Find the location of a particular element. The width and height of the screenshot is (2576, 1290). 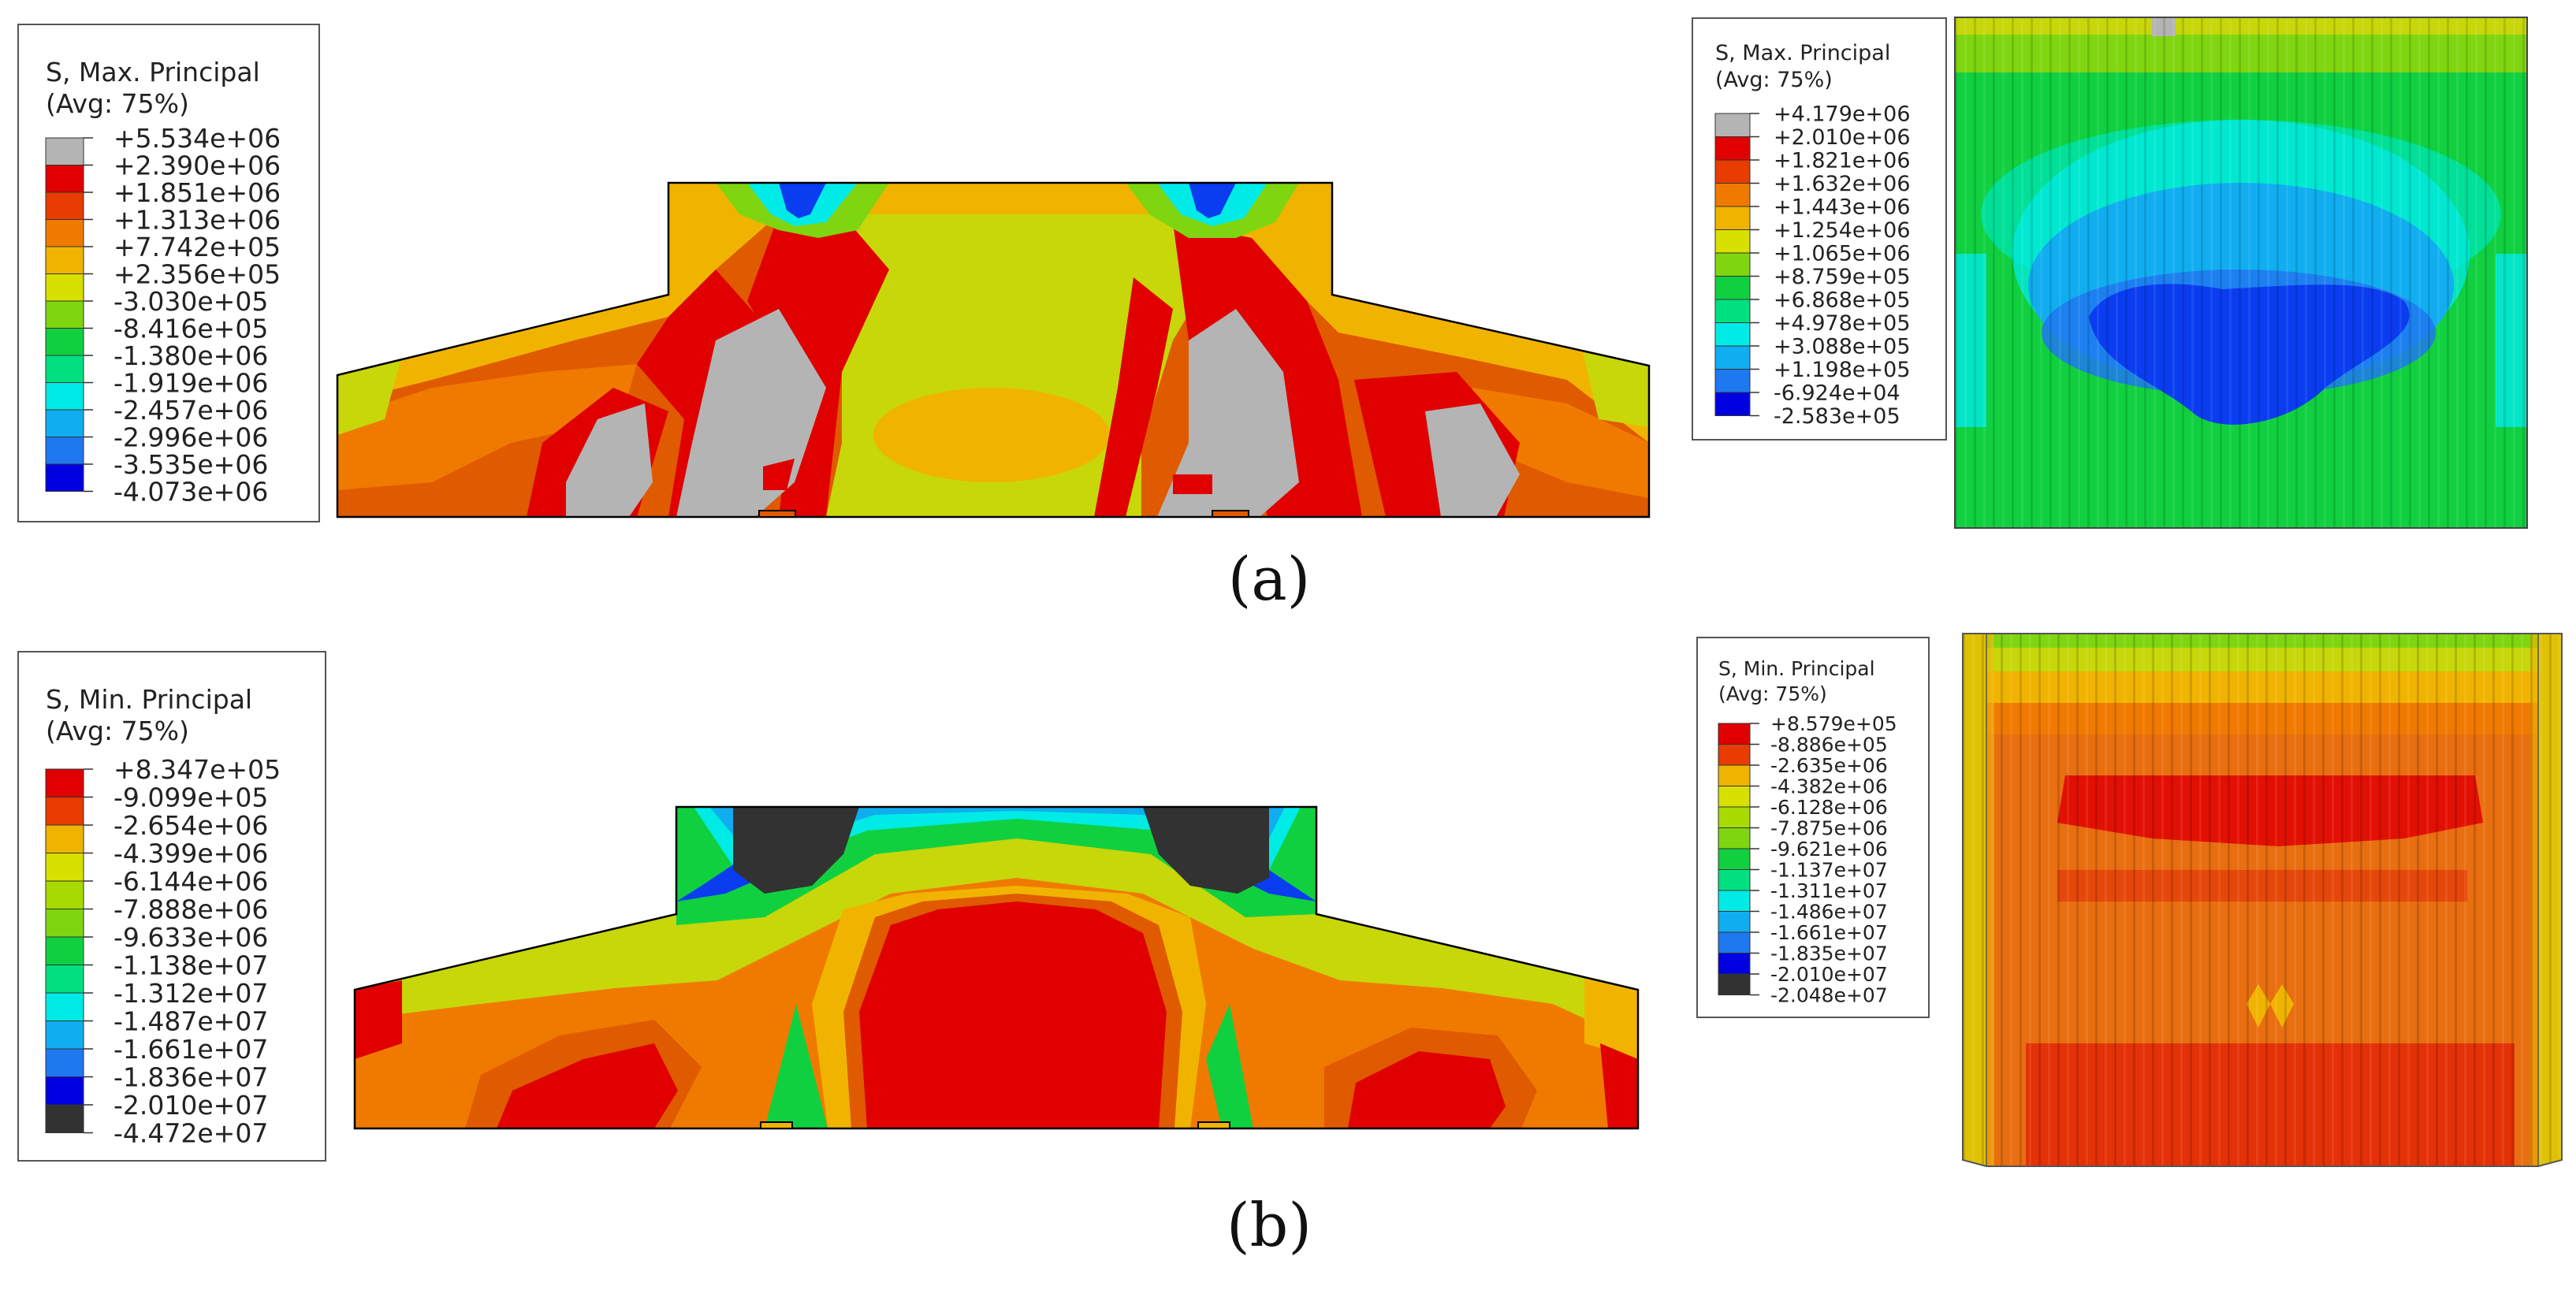

legend-value-label: +1.821e+06 is located at coordinates (1842, 161).